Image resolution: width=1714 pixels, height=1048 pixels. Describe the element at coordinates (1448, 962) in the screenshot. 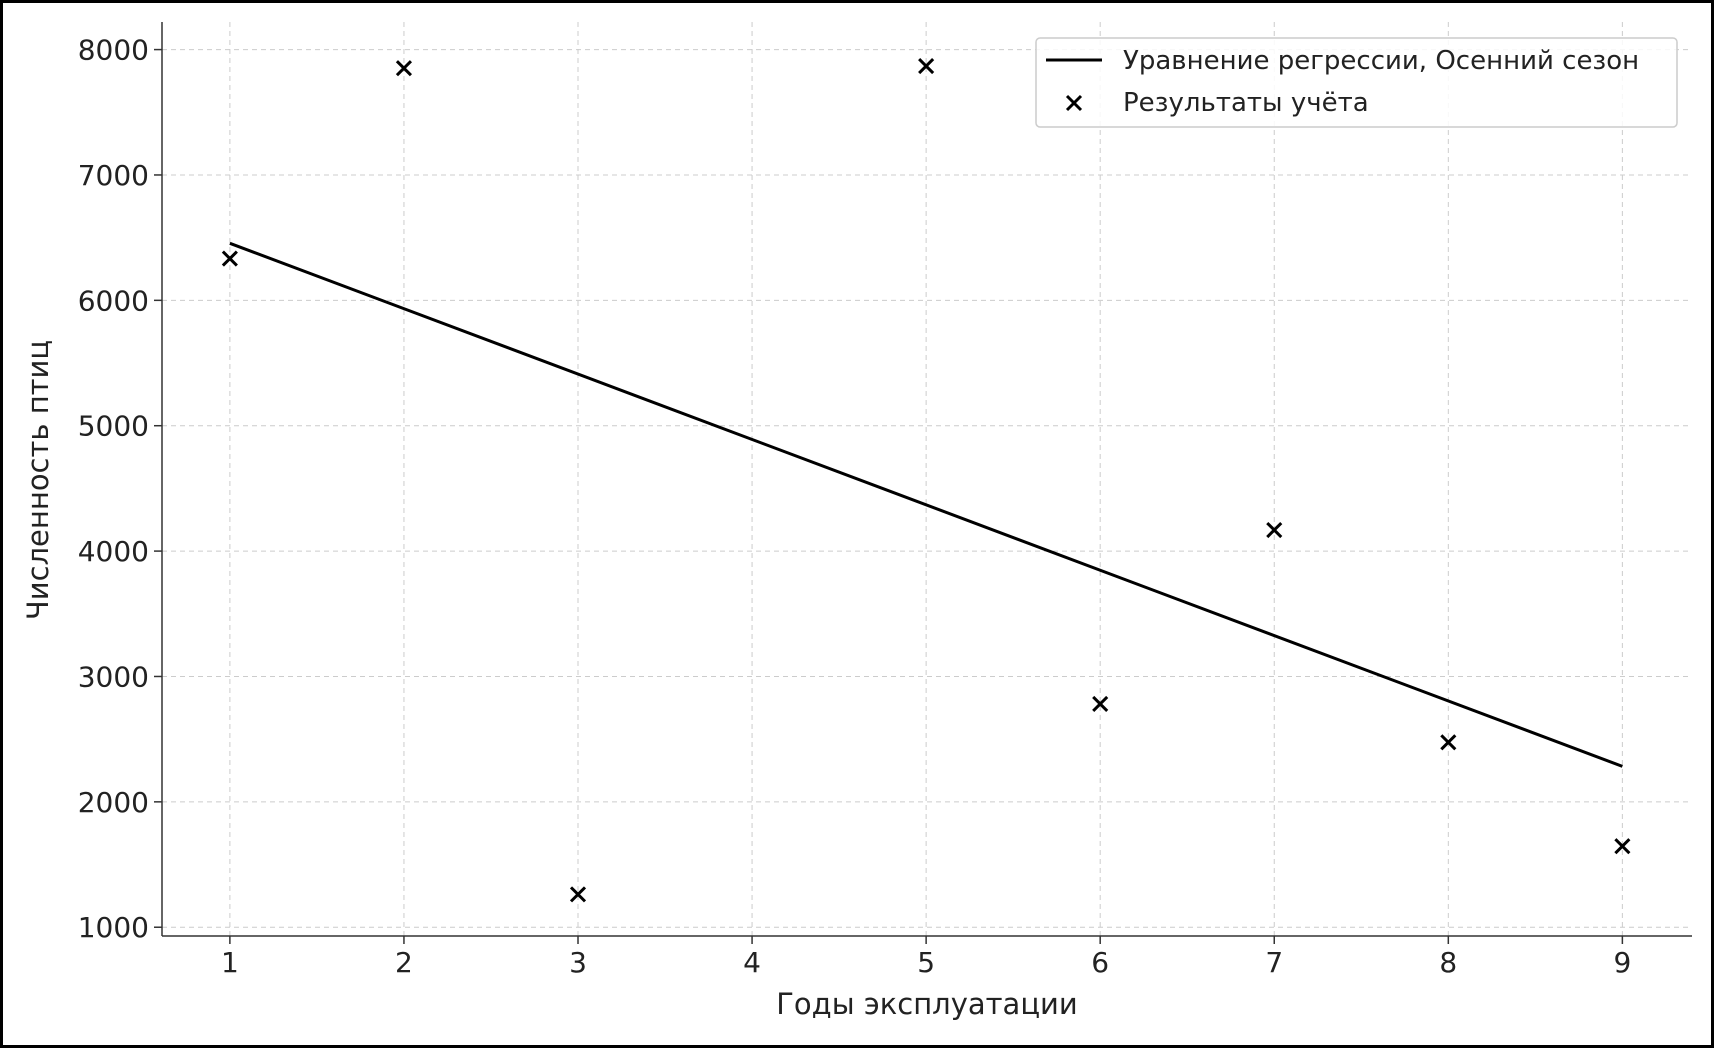

I see `x-tick-label: 8` at that location.